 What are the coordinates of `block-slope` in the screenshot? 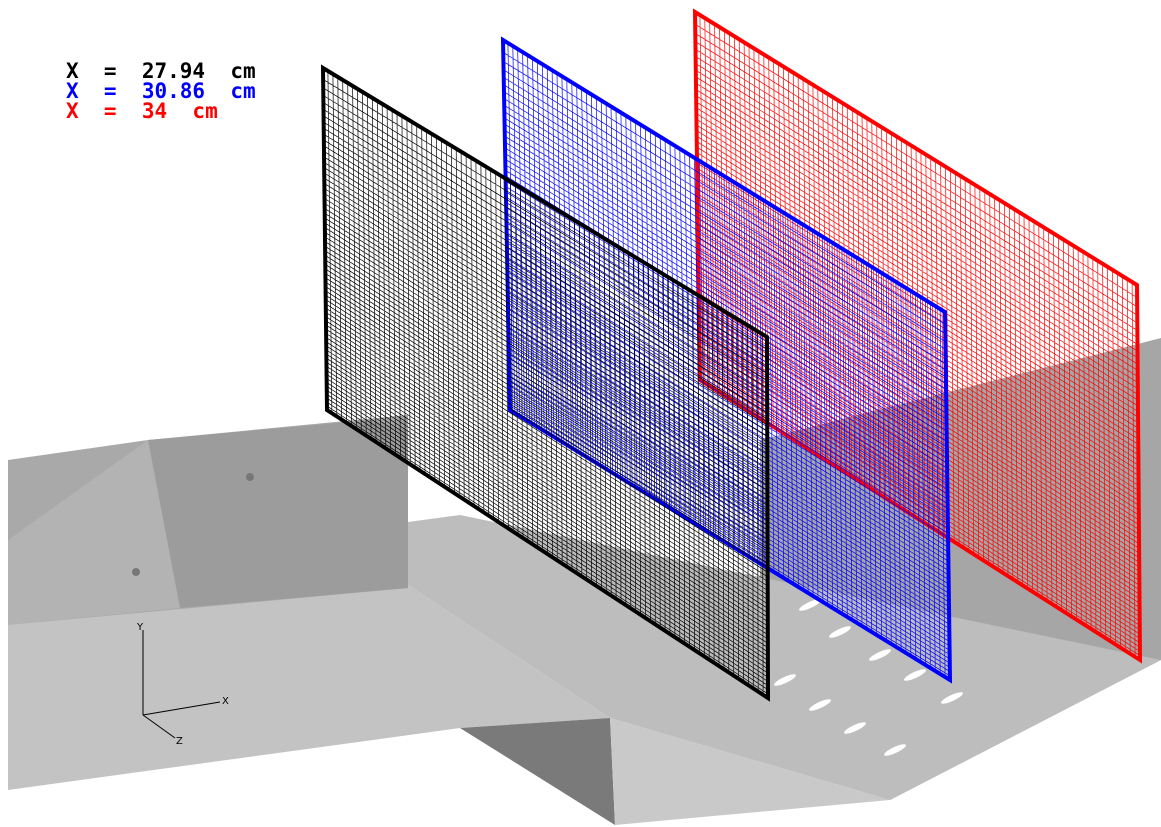 It's located at (278, 514).